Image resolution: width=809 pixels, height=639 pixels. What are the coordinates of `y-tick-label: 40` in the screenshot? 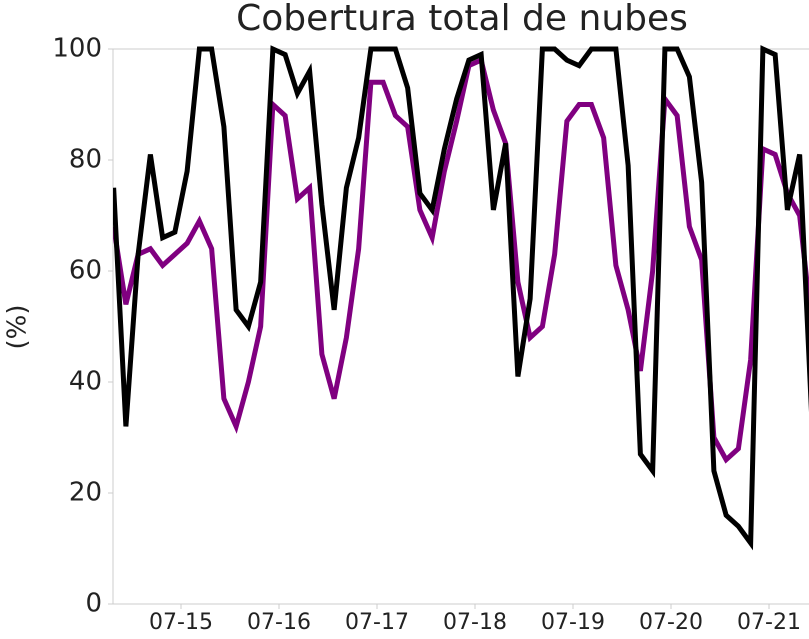 It's located at (85, 382).